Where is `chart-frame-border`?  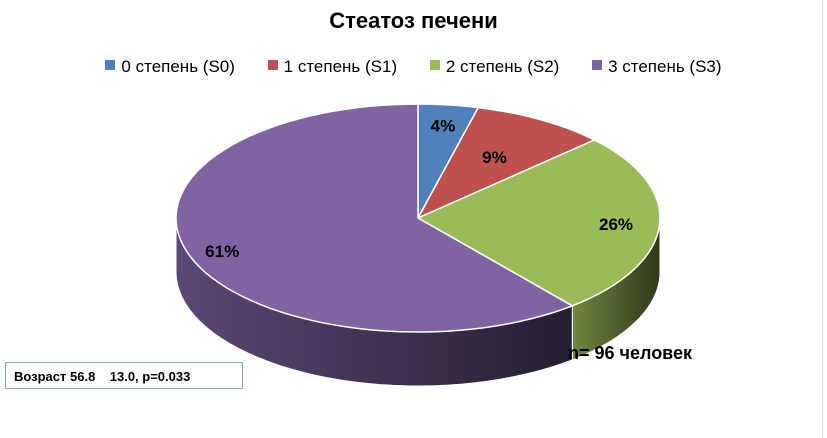
chart-frame-border is located at coordinates (822, 219).